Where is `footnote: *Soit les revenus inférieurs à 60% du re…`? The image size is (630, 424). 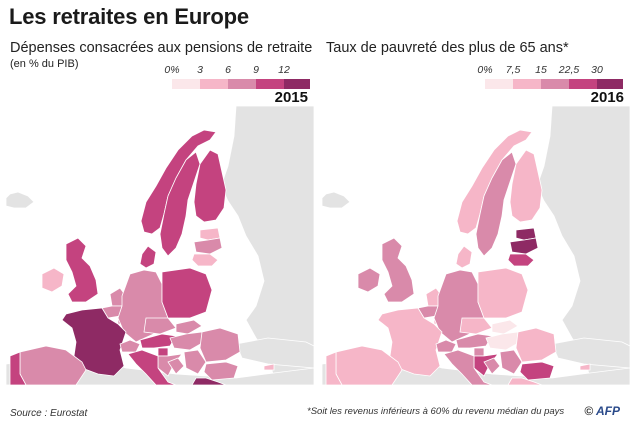 footnote: *Soit les revenus inférieurs à 60% du re… is located at coordinates (436, 411).